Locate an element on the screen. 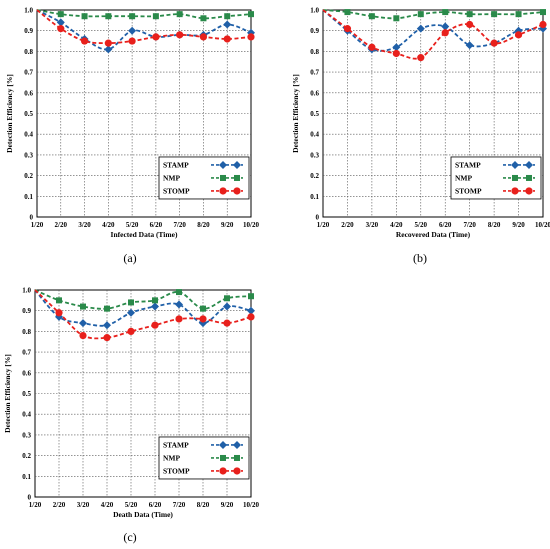 Image resolution: width=550 pixels, height=549 pixels. series-line-nmp is located at coordinates (143, 299).